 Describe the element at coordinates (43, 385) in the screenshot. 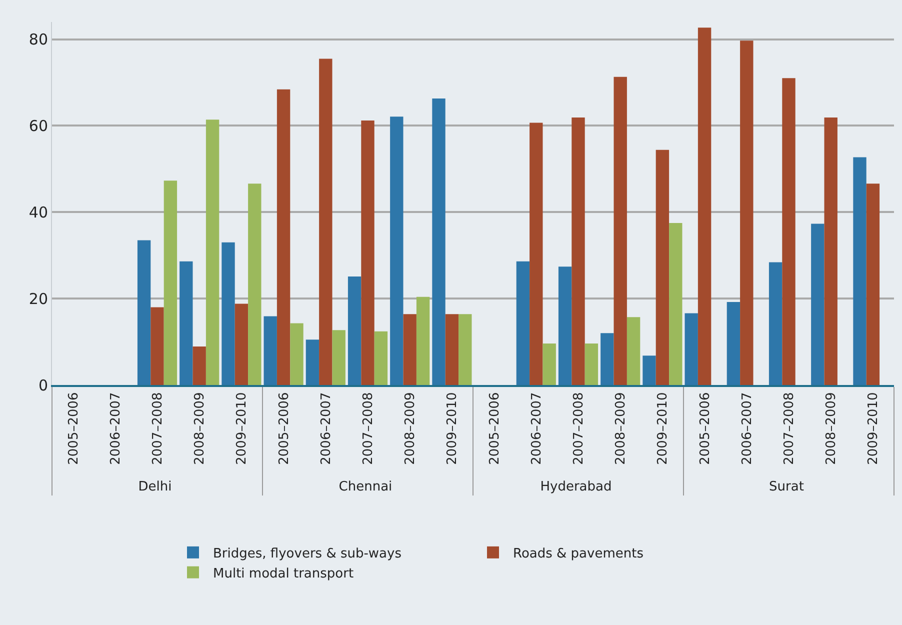

I see `y-tick-label: 0` at that location.